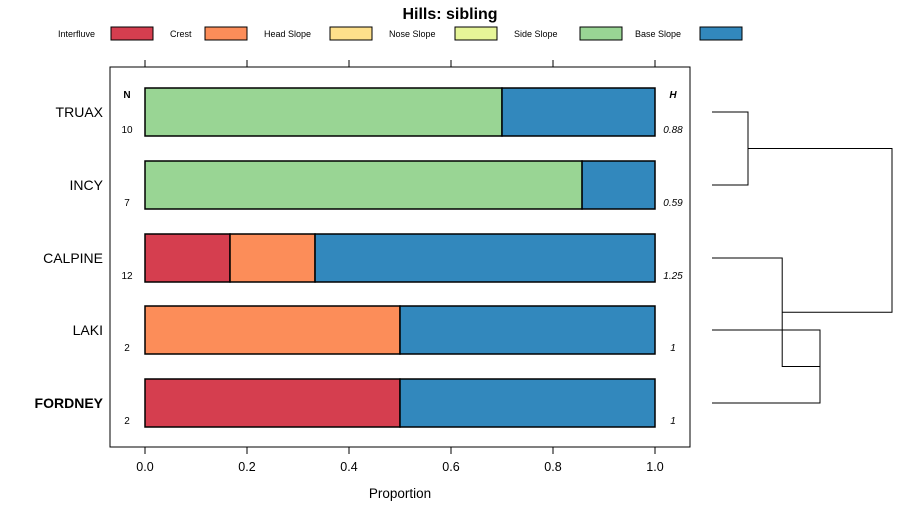  What do you see at coordinates (412, 34) in the screenshot?
I see `legend-label: Nose Slope` at bounding box center [412, 34].